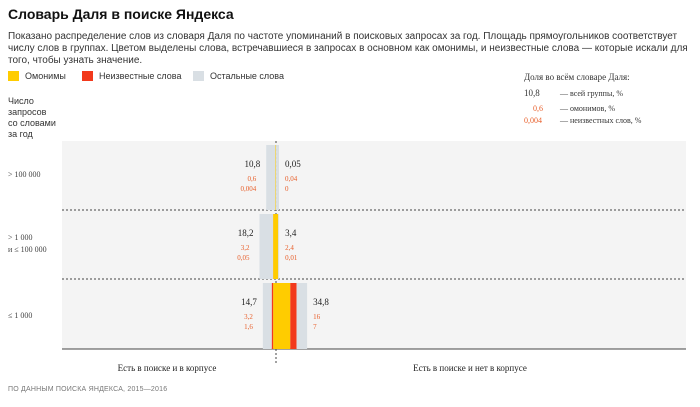  Describe the element at coordinates (289, 248) in the screenshot. I see `data-label-homonyms-4: 2,4` at that location.